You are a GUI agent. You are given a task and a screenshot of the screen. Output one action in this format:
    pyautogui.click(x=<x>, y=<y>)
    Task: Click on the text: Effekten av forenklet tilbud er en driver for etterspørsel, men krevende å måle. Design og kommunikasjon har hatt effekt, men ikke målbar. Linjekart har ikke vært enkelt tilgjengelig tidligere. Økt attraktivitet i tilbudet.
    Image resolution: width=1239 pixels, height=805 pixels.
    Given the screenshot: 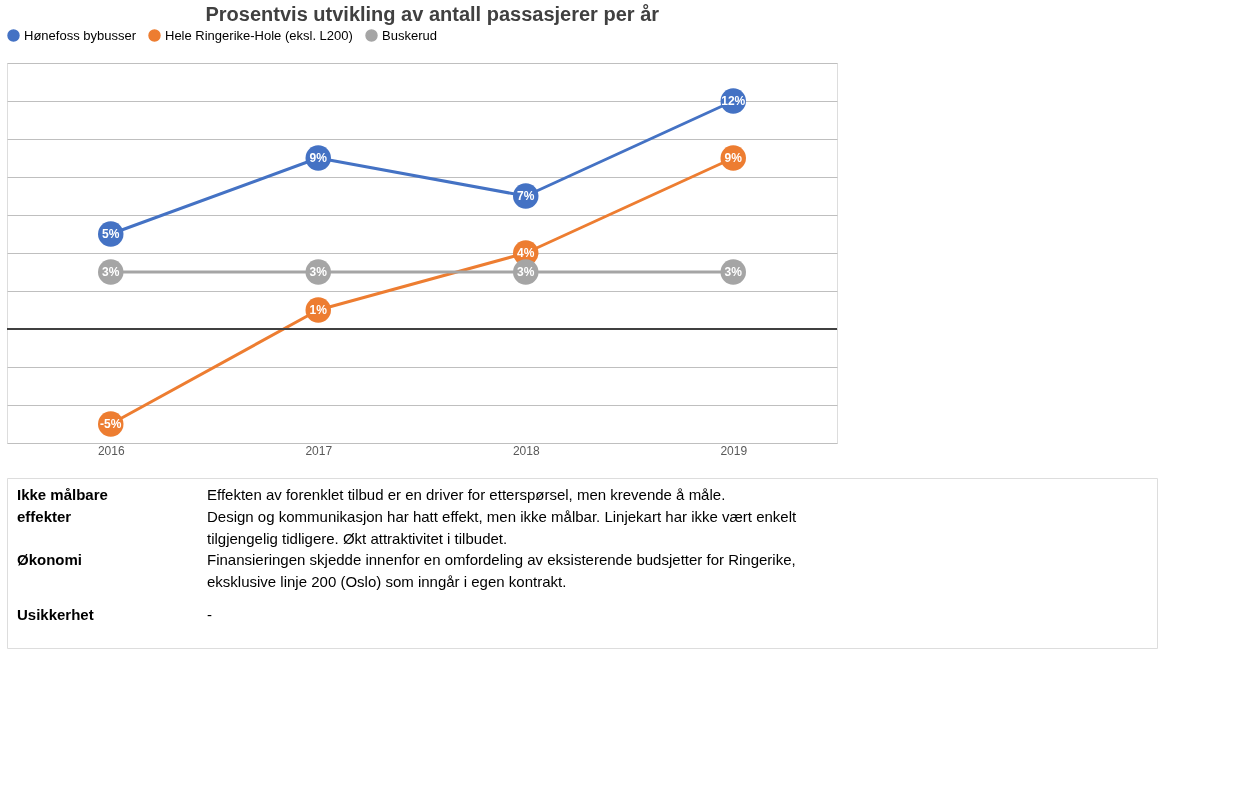 What is the action you would take?
    pyautogui.click(x=502, y=516)
    